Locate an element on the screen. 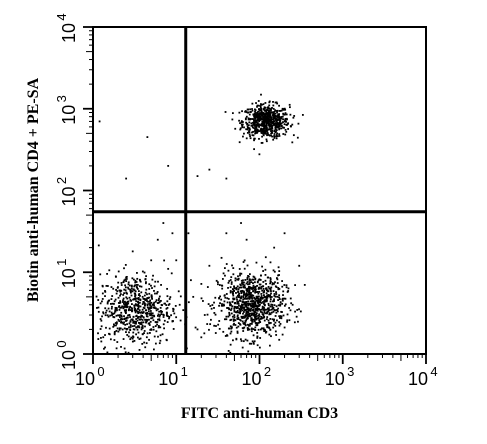 The height and width of the screenshot is (444, 487). y-tick-label: 10 is located at coordinates (69, 196).